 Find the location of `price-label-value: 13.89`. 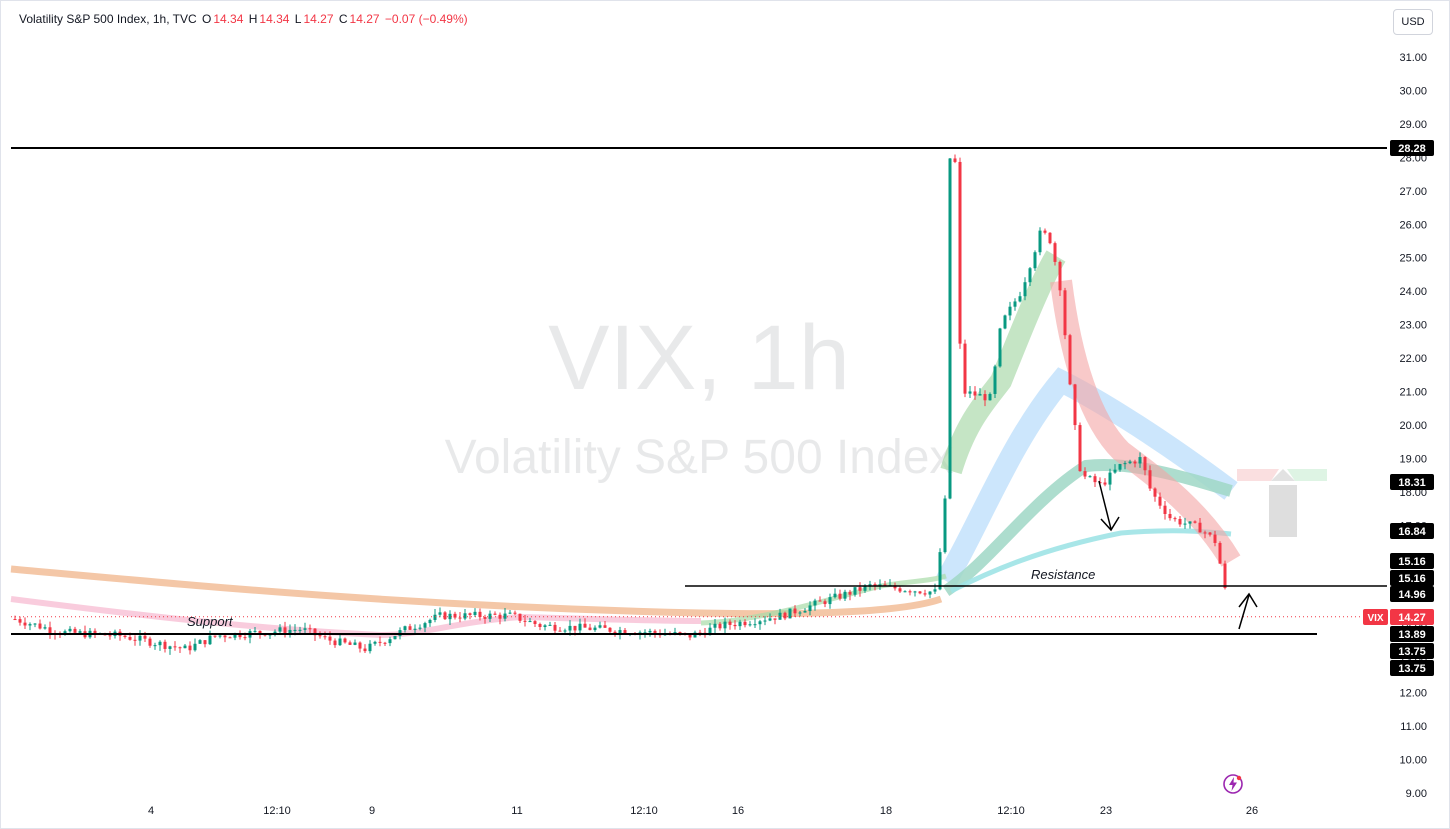

price-label-value: 13.89 is located at coordinates (1412, 635).